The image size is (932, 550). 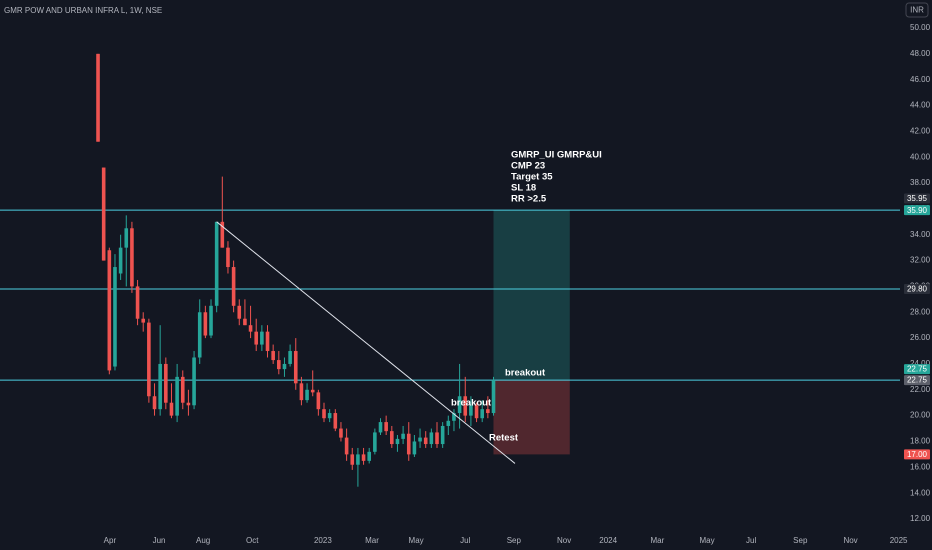 I want to click on annotation: Retest, so click(x=504, y=438).